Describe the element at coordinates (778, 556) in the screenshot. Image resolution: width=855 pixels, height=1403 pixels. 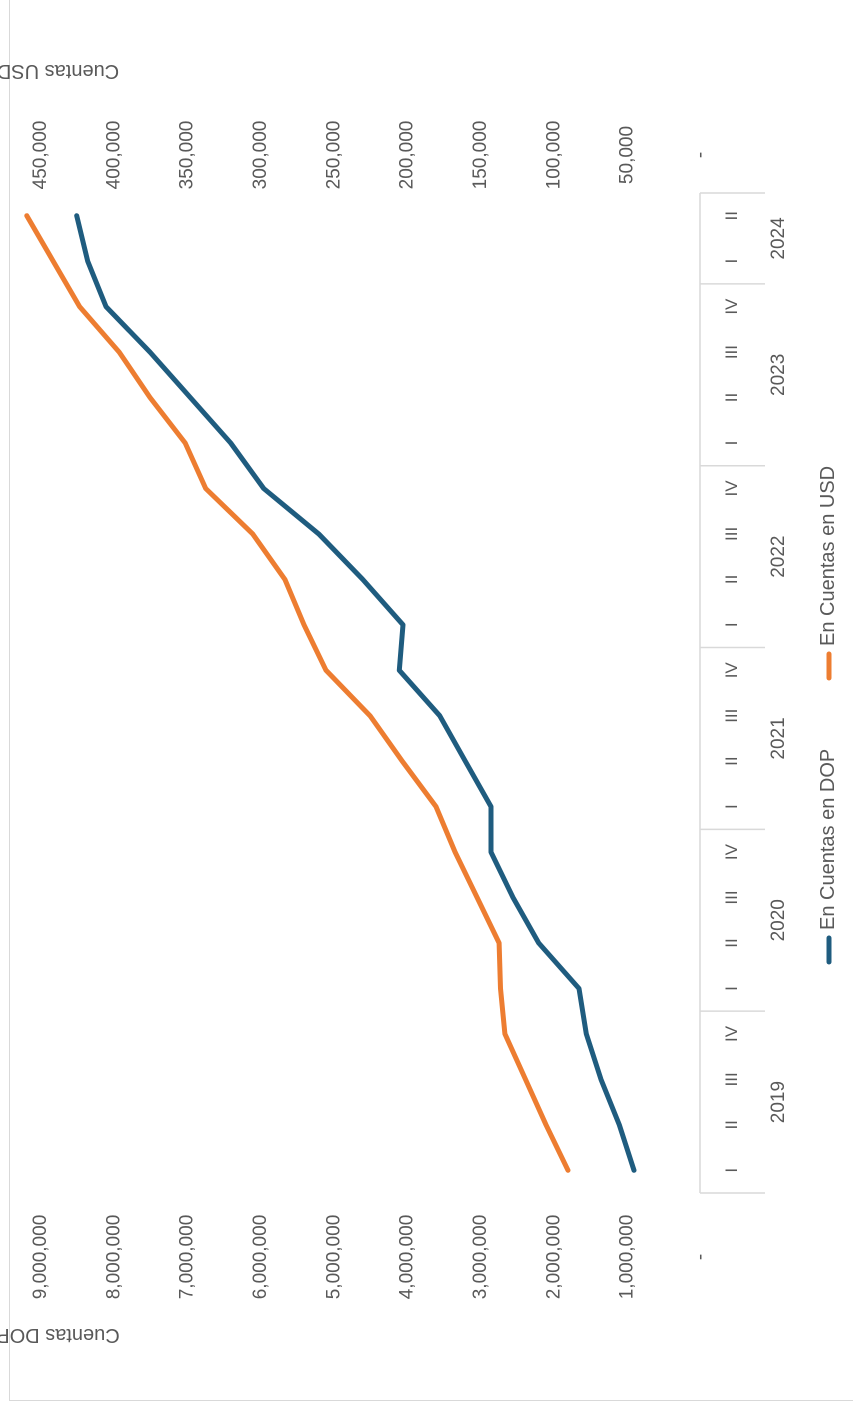
I see `year-label: 2022` at that location.